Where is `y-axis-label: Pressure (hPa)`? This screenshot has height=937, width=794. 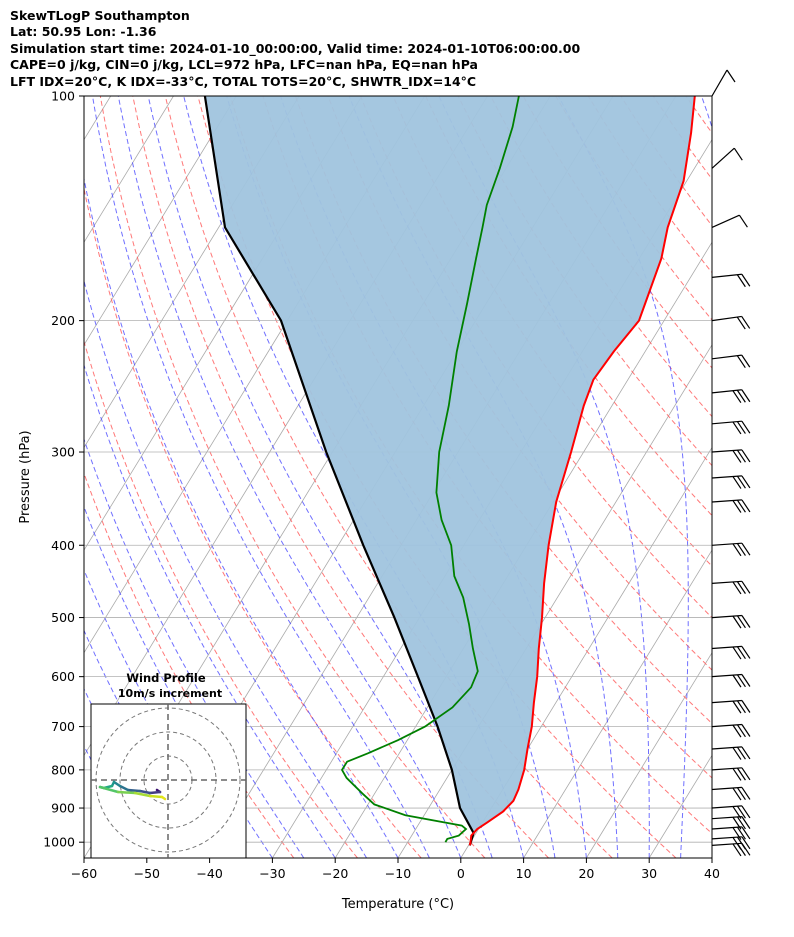 y-axis-label: Pressure (hPa) is located at coordinates (25, 476).